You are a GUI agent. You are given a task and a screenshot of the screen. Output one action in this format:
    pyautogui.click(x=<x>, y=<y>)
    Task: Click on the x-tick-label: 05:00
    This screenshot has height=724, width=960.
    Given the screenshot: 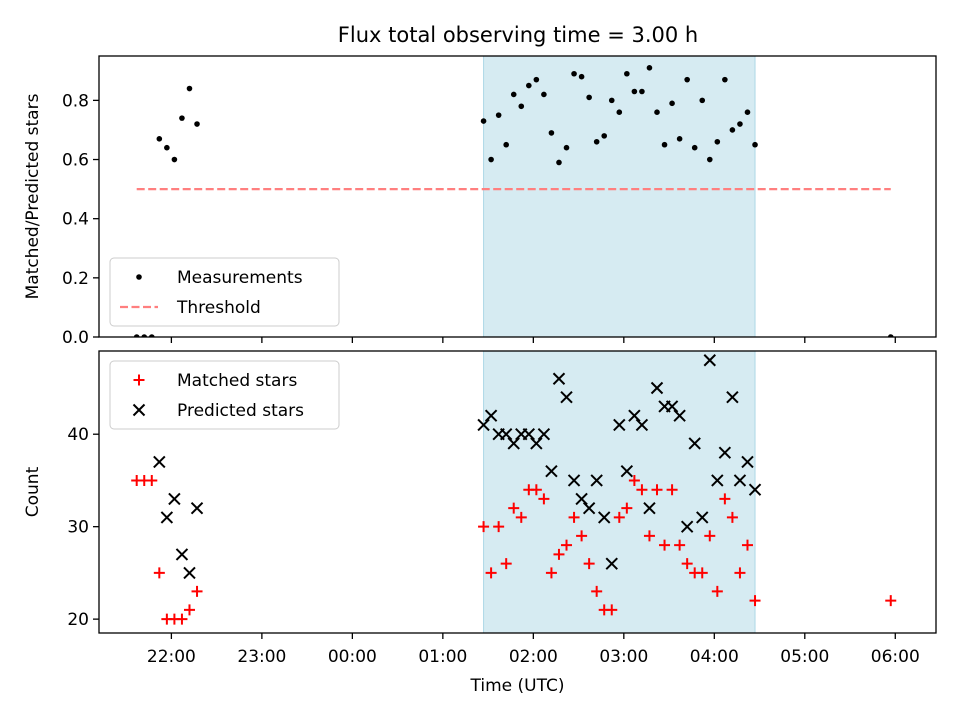 What is the action you would take?
    pyautogui.click(x=804, y=657)
    